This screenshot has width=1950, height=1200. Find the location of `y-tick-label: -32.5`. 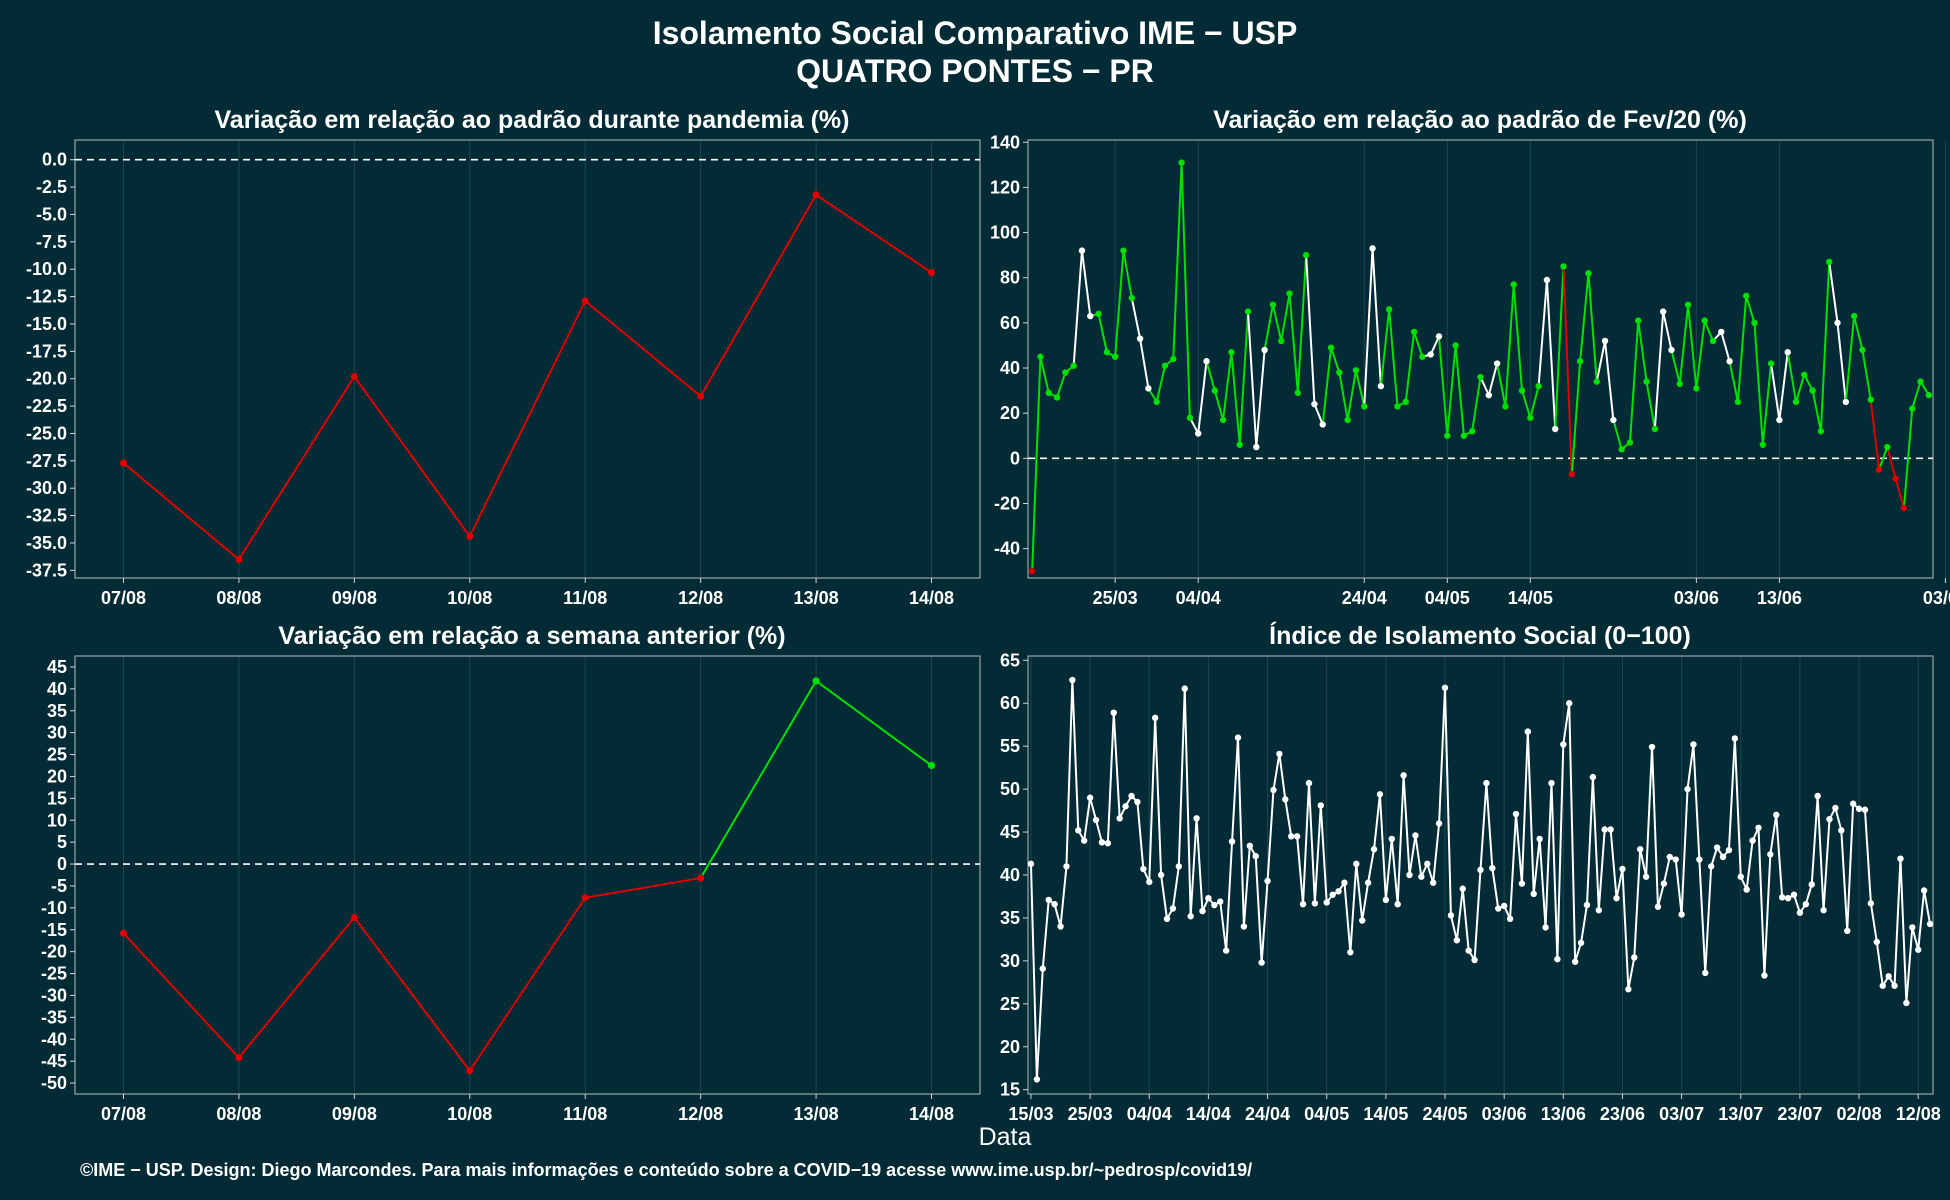

y-tick-label: -32.5 is located at coordinates (46, 516).